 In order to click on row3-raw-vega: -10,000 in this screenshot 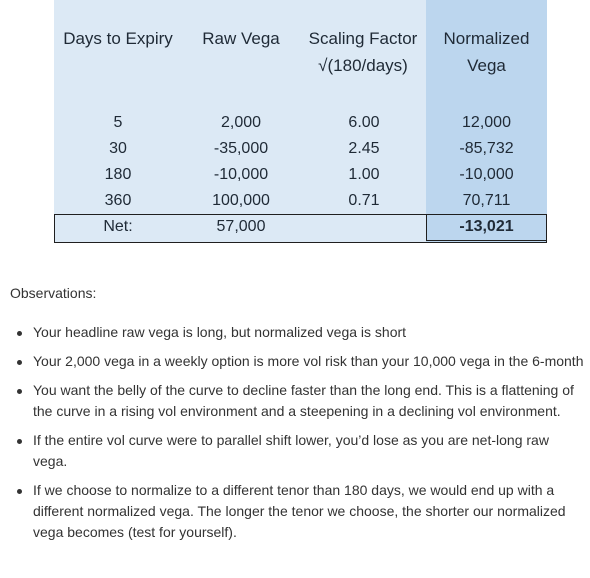, I will do `click(241, 174)`.